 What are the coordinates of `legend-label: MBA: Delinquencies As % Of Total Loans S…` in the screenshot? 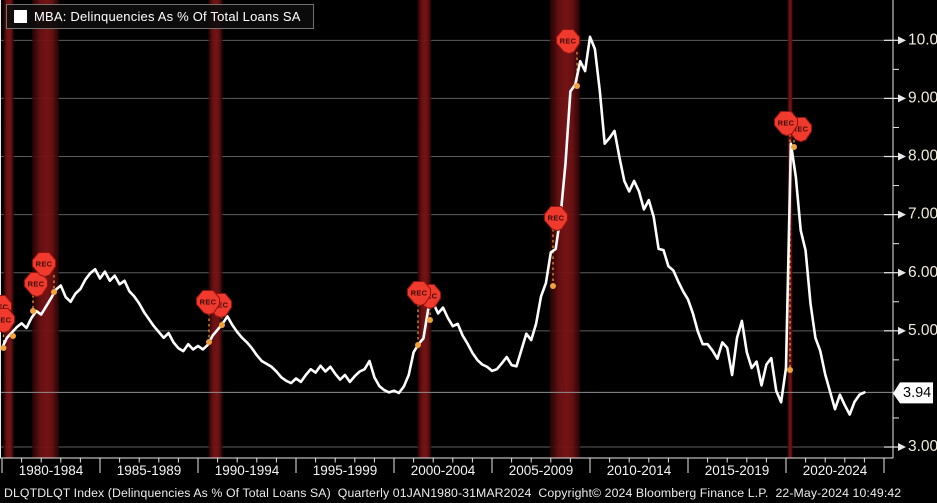 It's located at (167, 16).